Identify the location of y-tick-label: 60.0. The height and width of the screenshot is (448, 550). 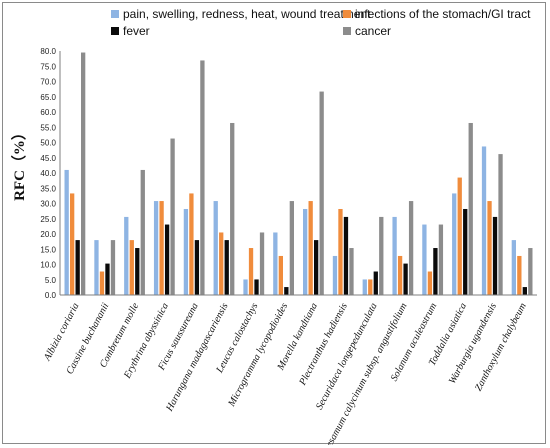
(48, 112).